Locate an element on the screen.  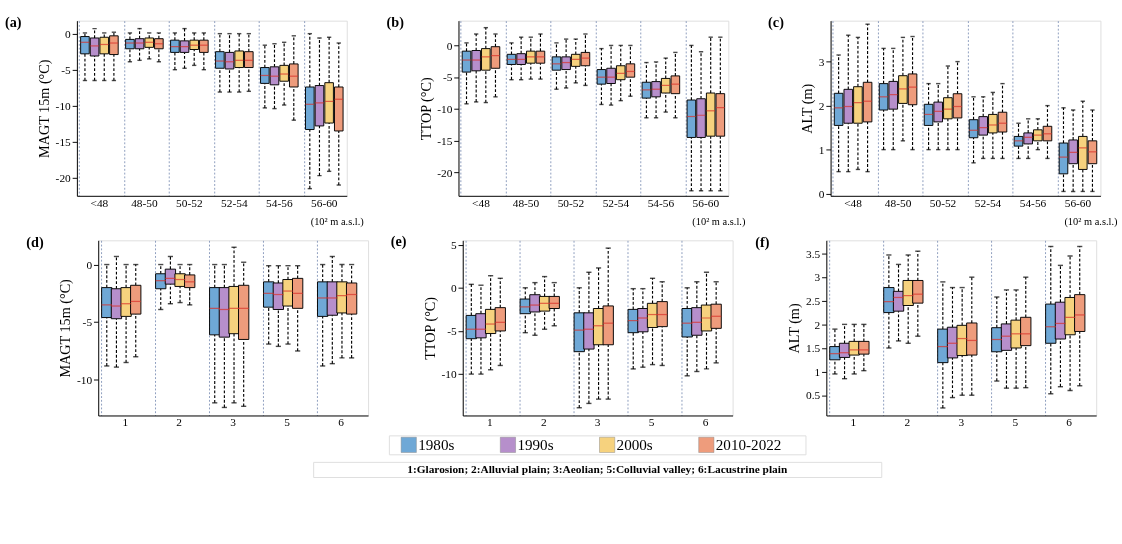
chart-title: (e) is located at coordinates (398, 241).